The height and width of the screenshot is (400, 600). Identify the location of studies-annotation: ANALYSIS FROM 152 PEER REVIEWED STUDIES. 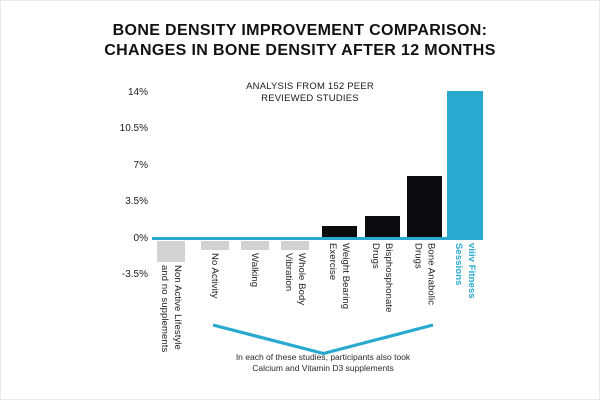
(310, 92).